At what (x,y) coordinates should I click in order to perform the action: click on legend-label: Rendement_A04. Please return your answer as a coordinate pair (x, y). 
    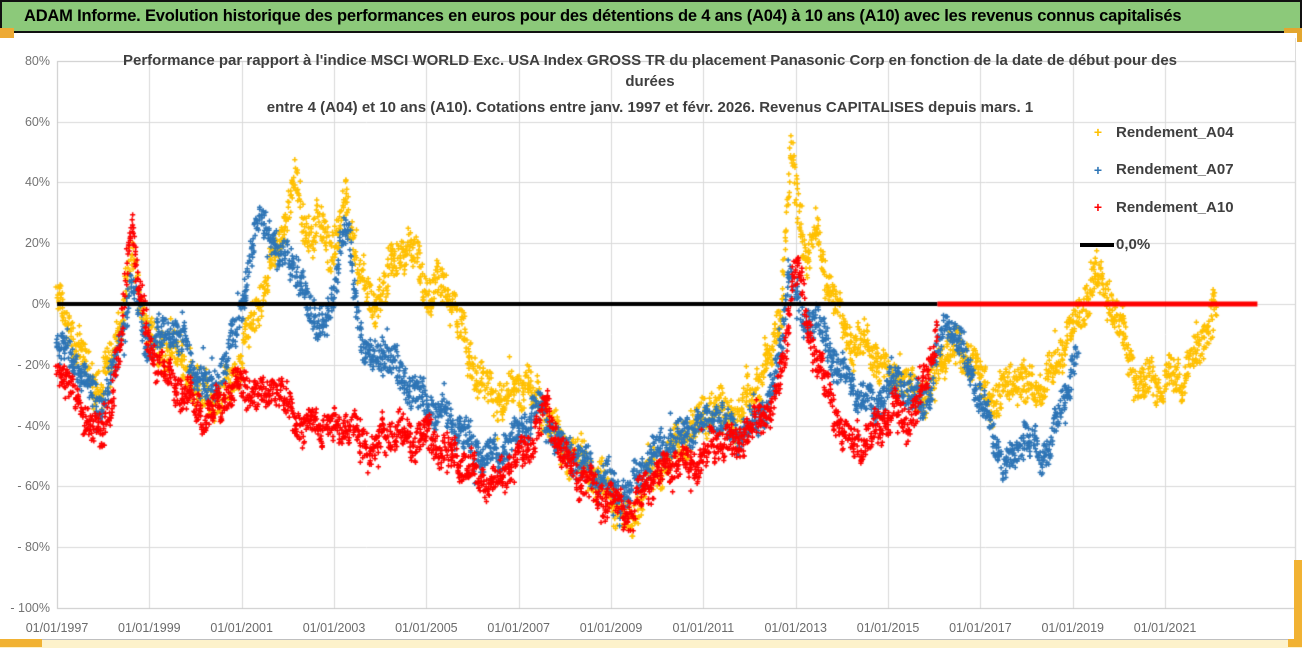
    Looking at the image, I should click on (1175, 132).